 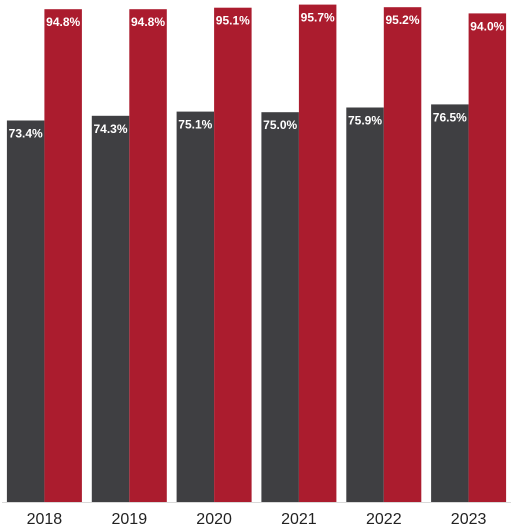 I want to click on bar-series2-2022, so click(x=402, y=254).